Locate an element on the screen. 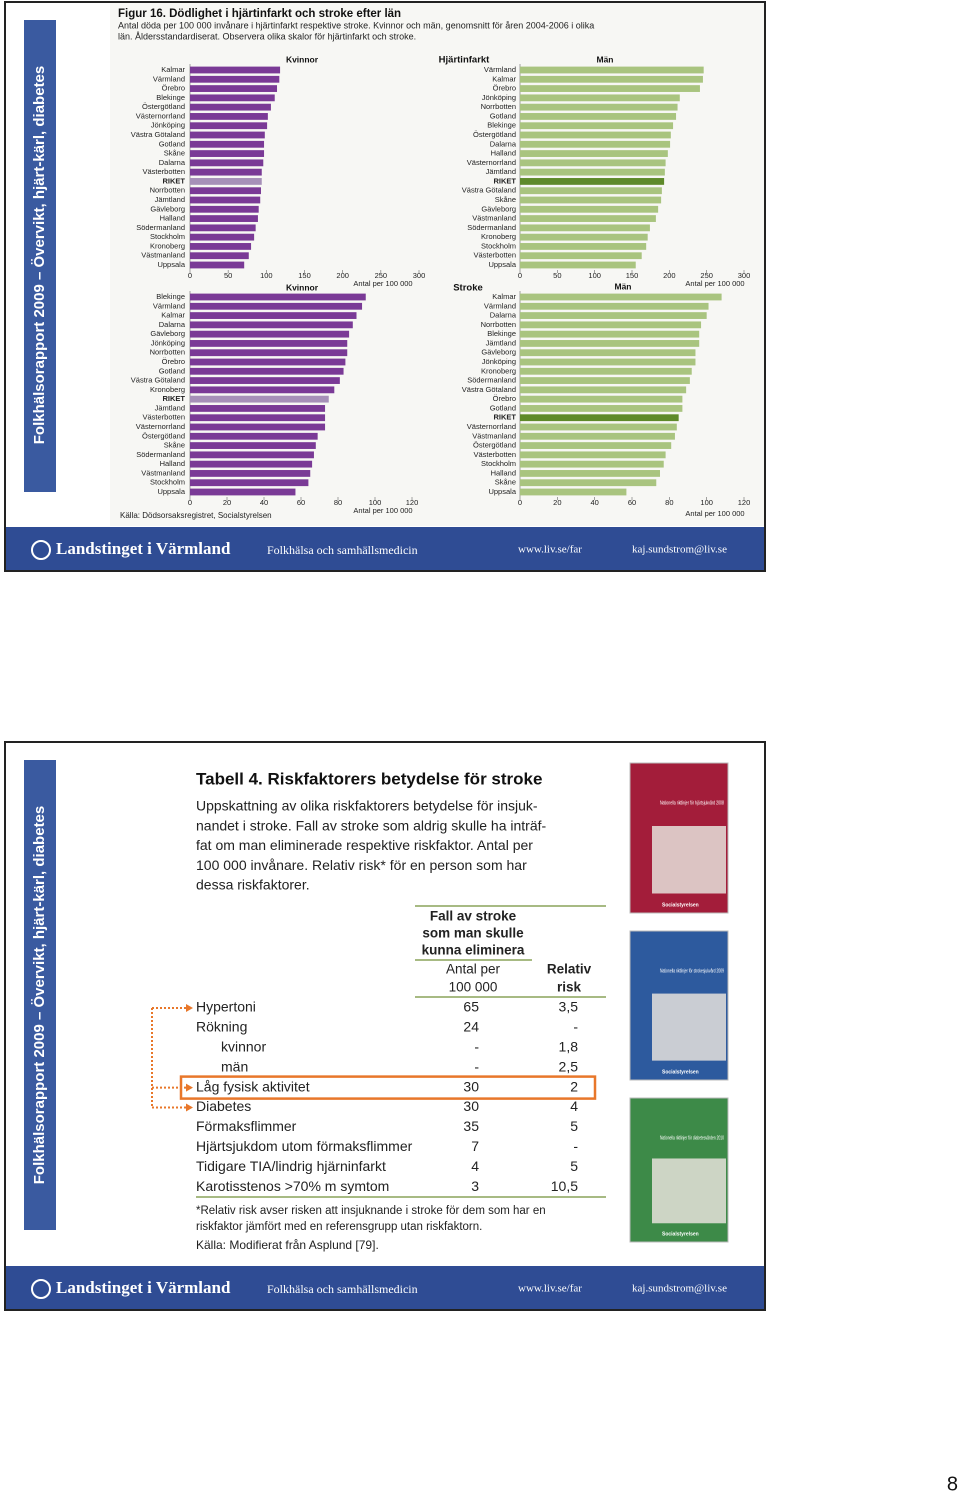  footer-unit: Folkhälsa och samhällsmedicin is located at coordinates (342, 550).